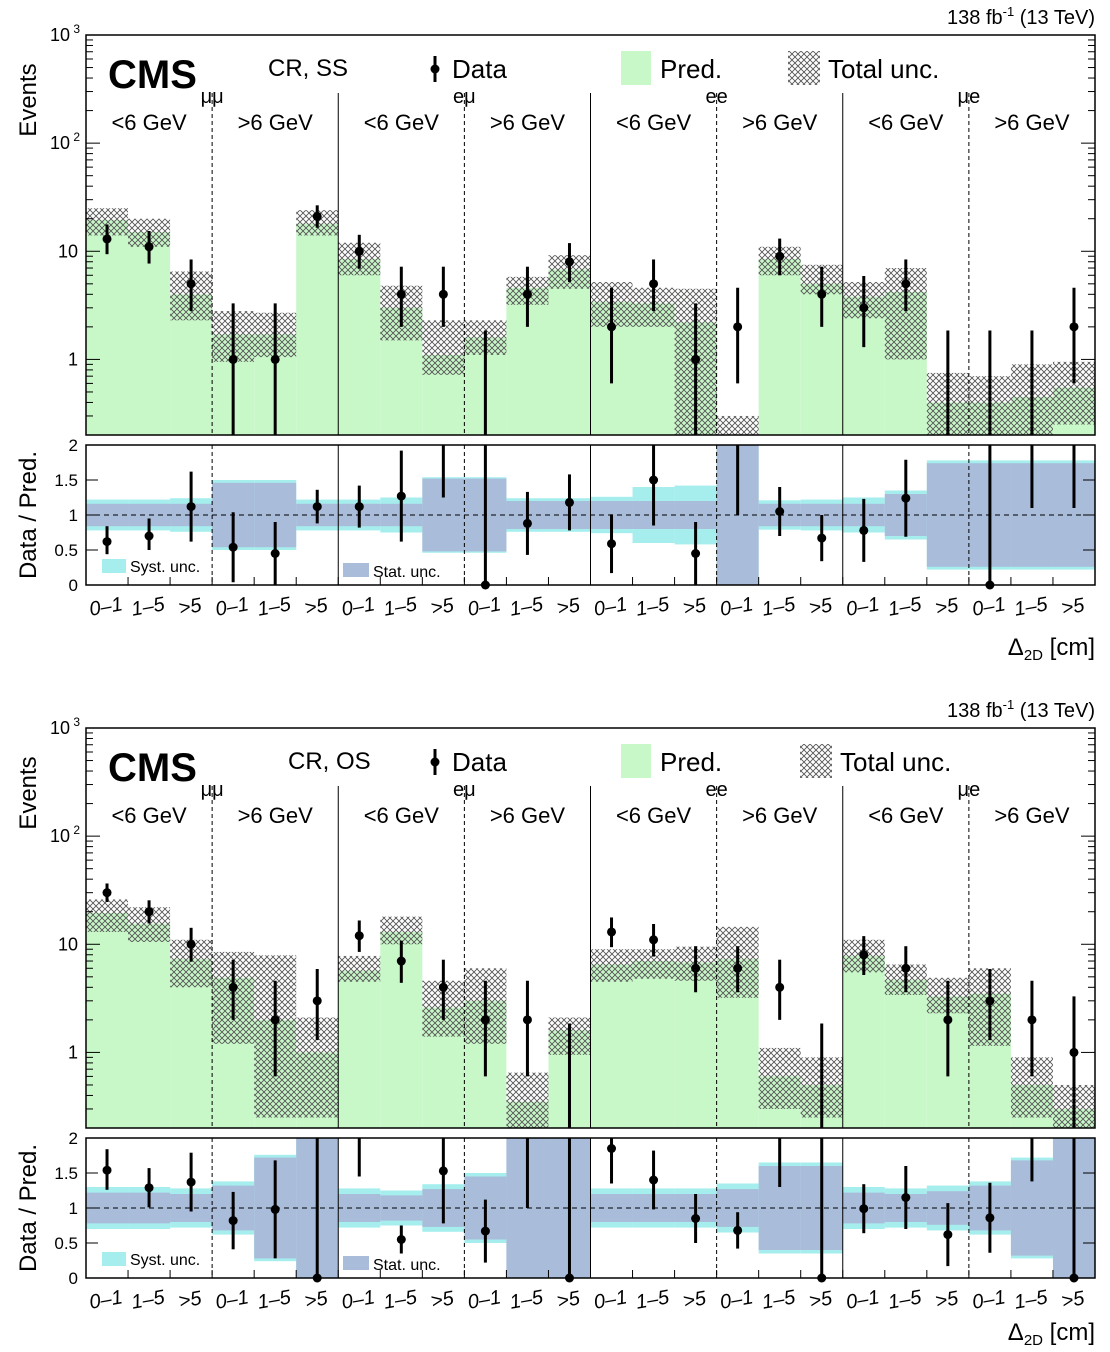 This screenshot has width=1110, height=1352. I want to click on y-tick-exponent: 2, so click(76, 830).